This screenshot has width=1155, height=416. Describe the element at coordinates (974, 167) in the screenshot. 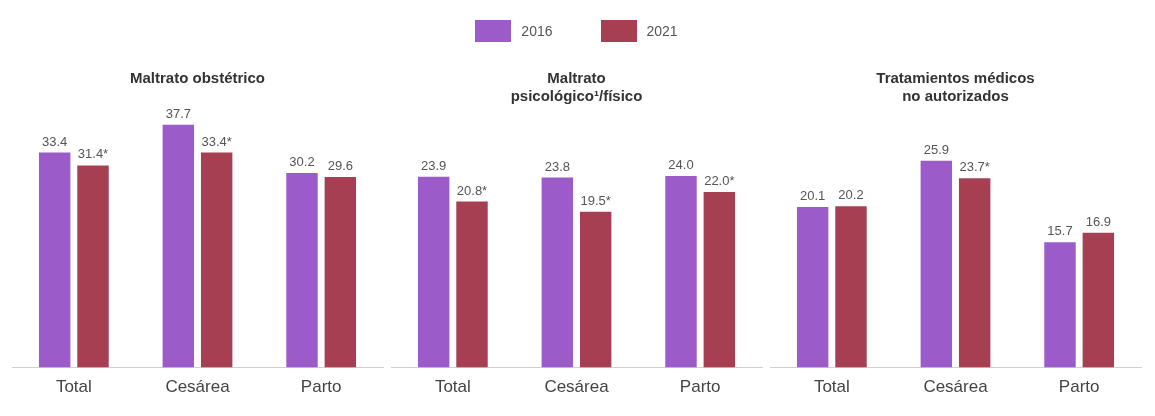

I see `data-label: 23.7*` at that location.